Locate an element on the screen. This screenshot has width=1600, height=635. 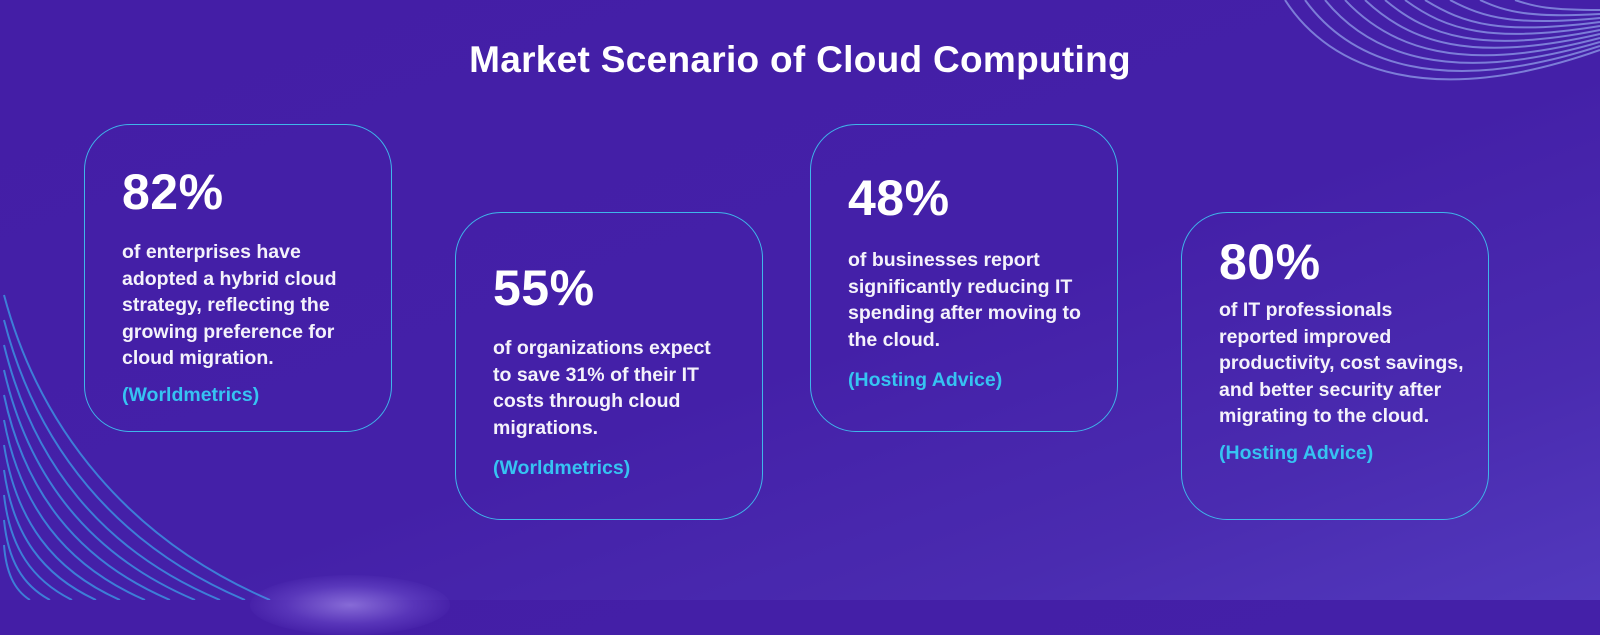
stat-value: 55% is located at coordinates (544, 288).